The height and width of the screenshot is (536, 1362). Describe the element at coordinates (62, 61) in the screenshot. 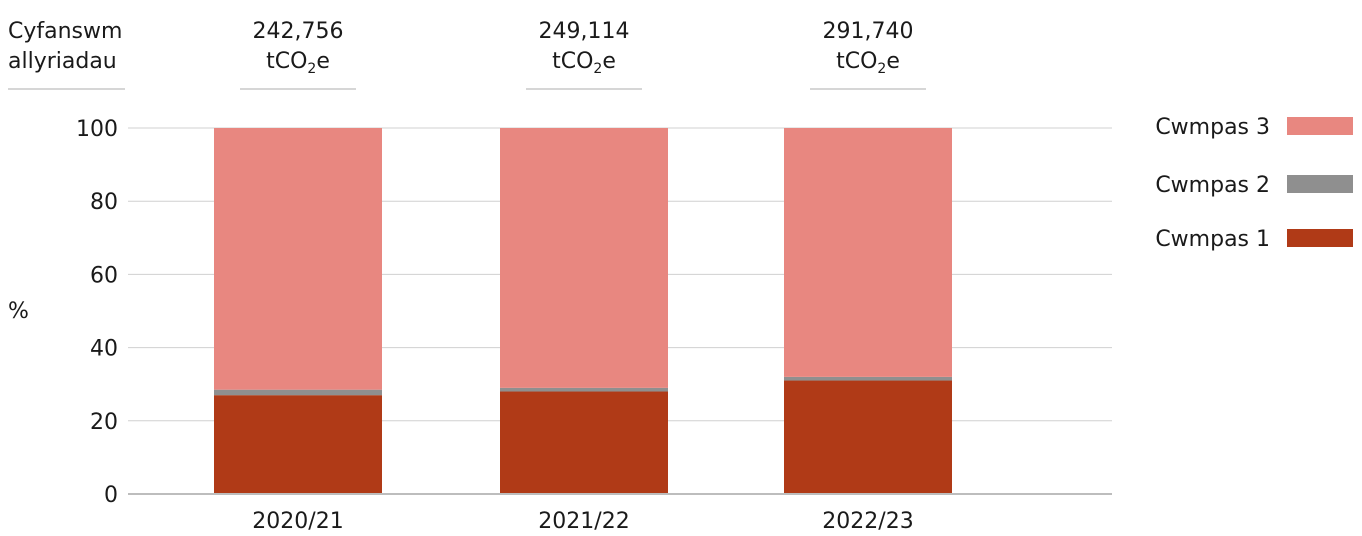

I see `header-label-line2: allyriadau` at that location.